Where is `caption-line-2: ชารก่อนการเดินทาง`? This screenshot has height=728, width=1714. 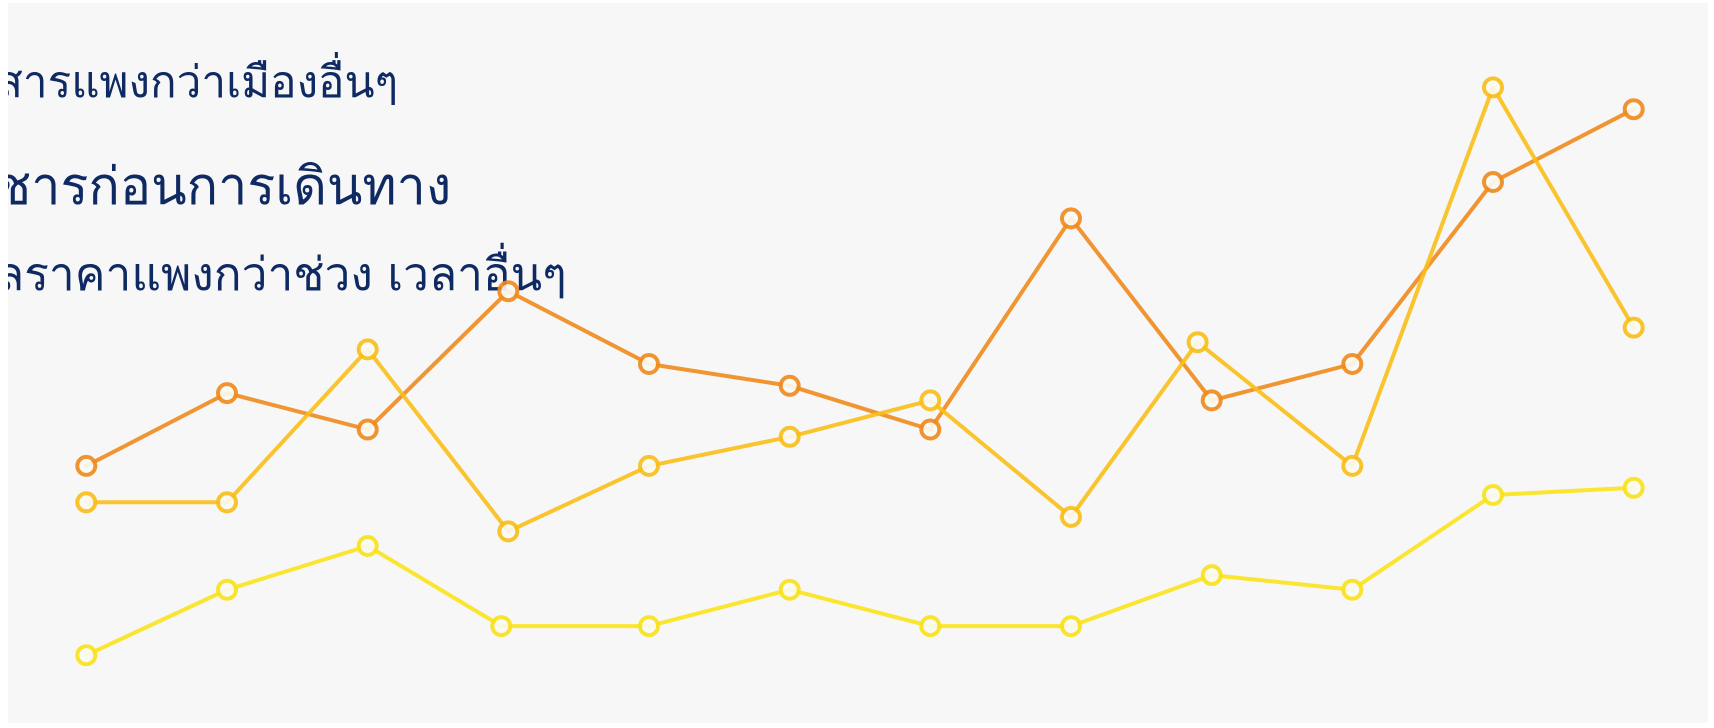
caption-line-2: ชารก่อนการเดินทาง is located at coordinates (230, 187).